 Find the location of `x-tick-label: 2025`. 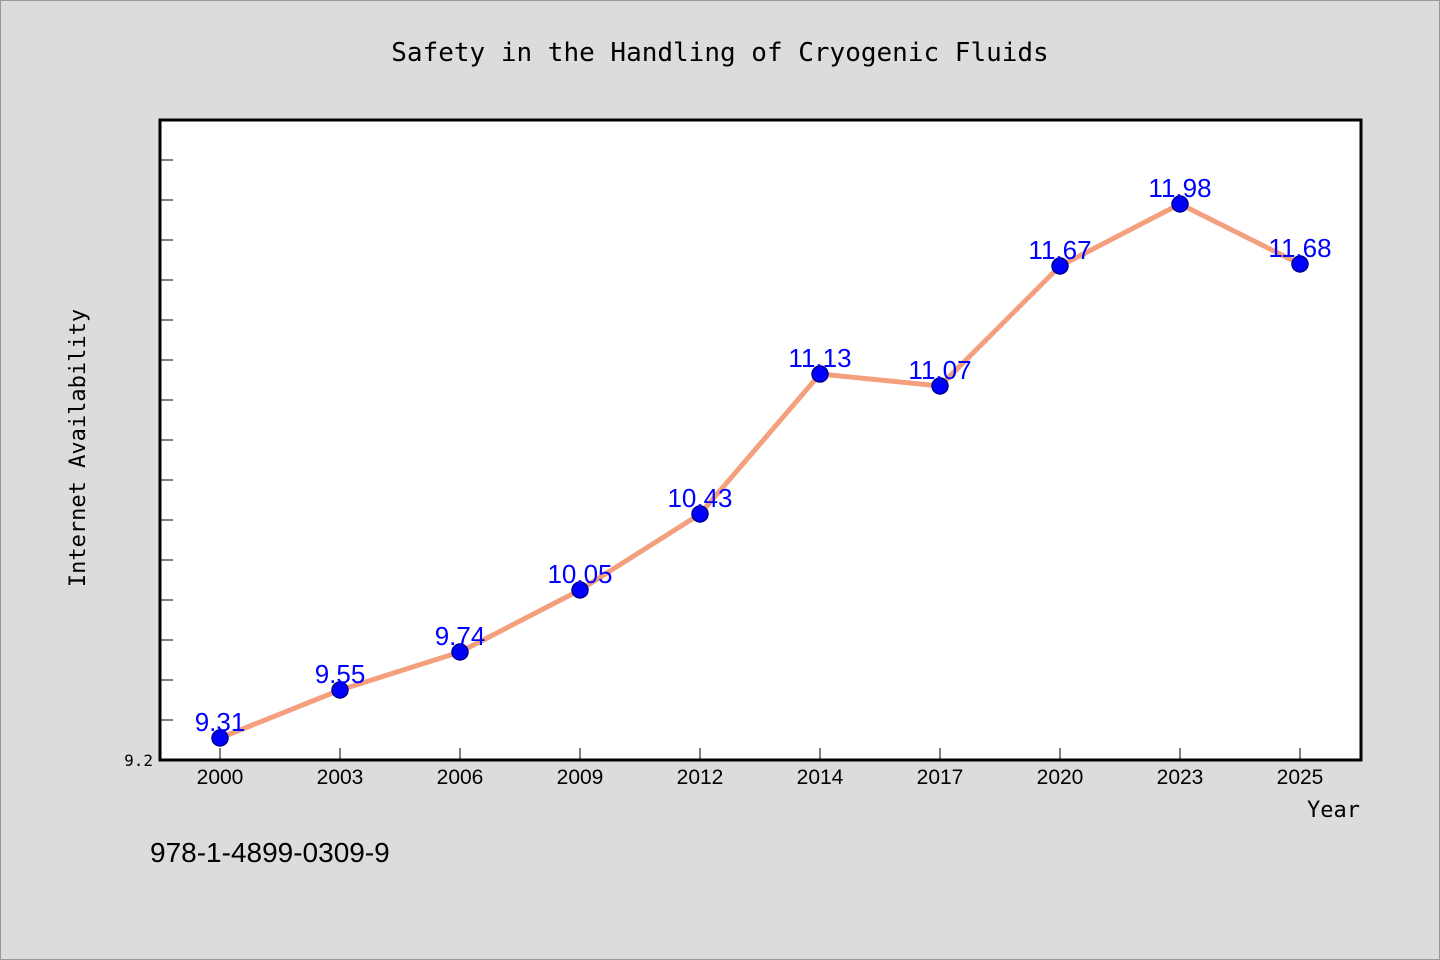

x-tick-label: 2025 is located at coordinates (1300, 777).